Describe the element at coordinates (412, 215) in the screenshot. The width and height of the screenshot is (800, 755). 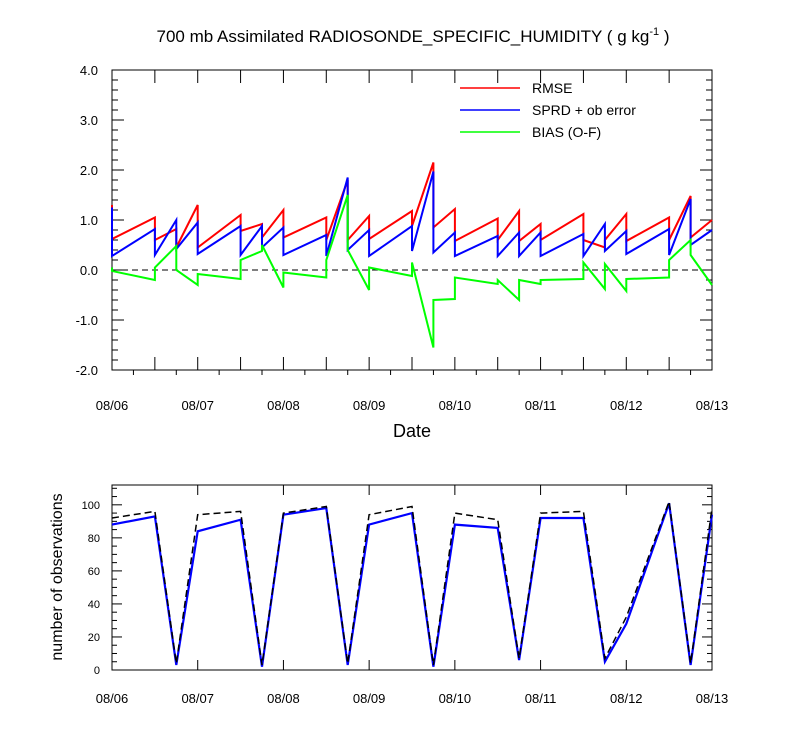
I see `series-line-sprd` at that location.